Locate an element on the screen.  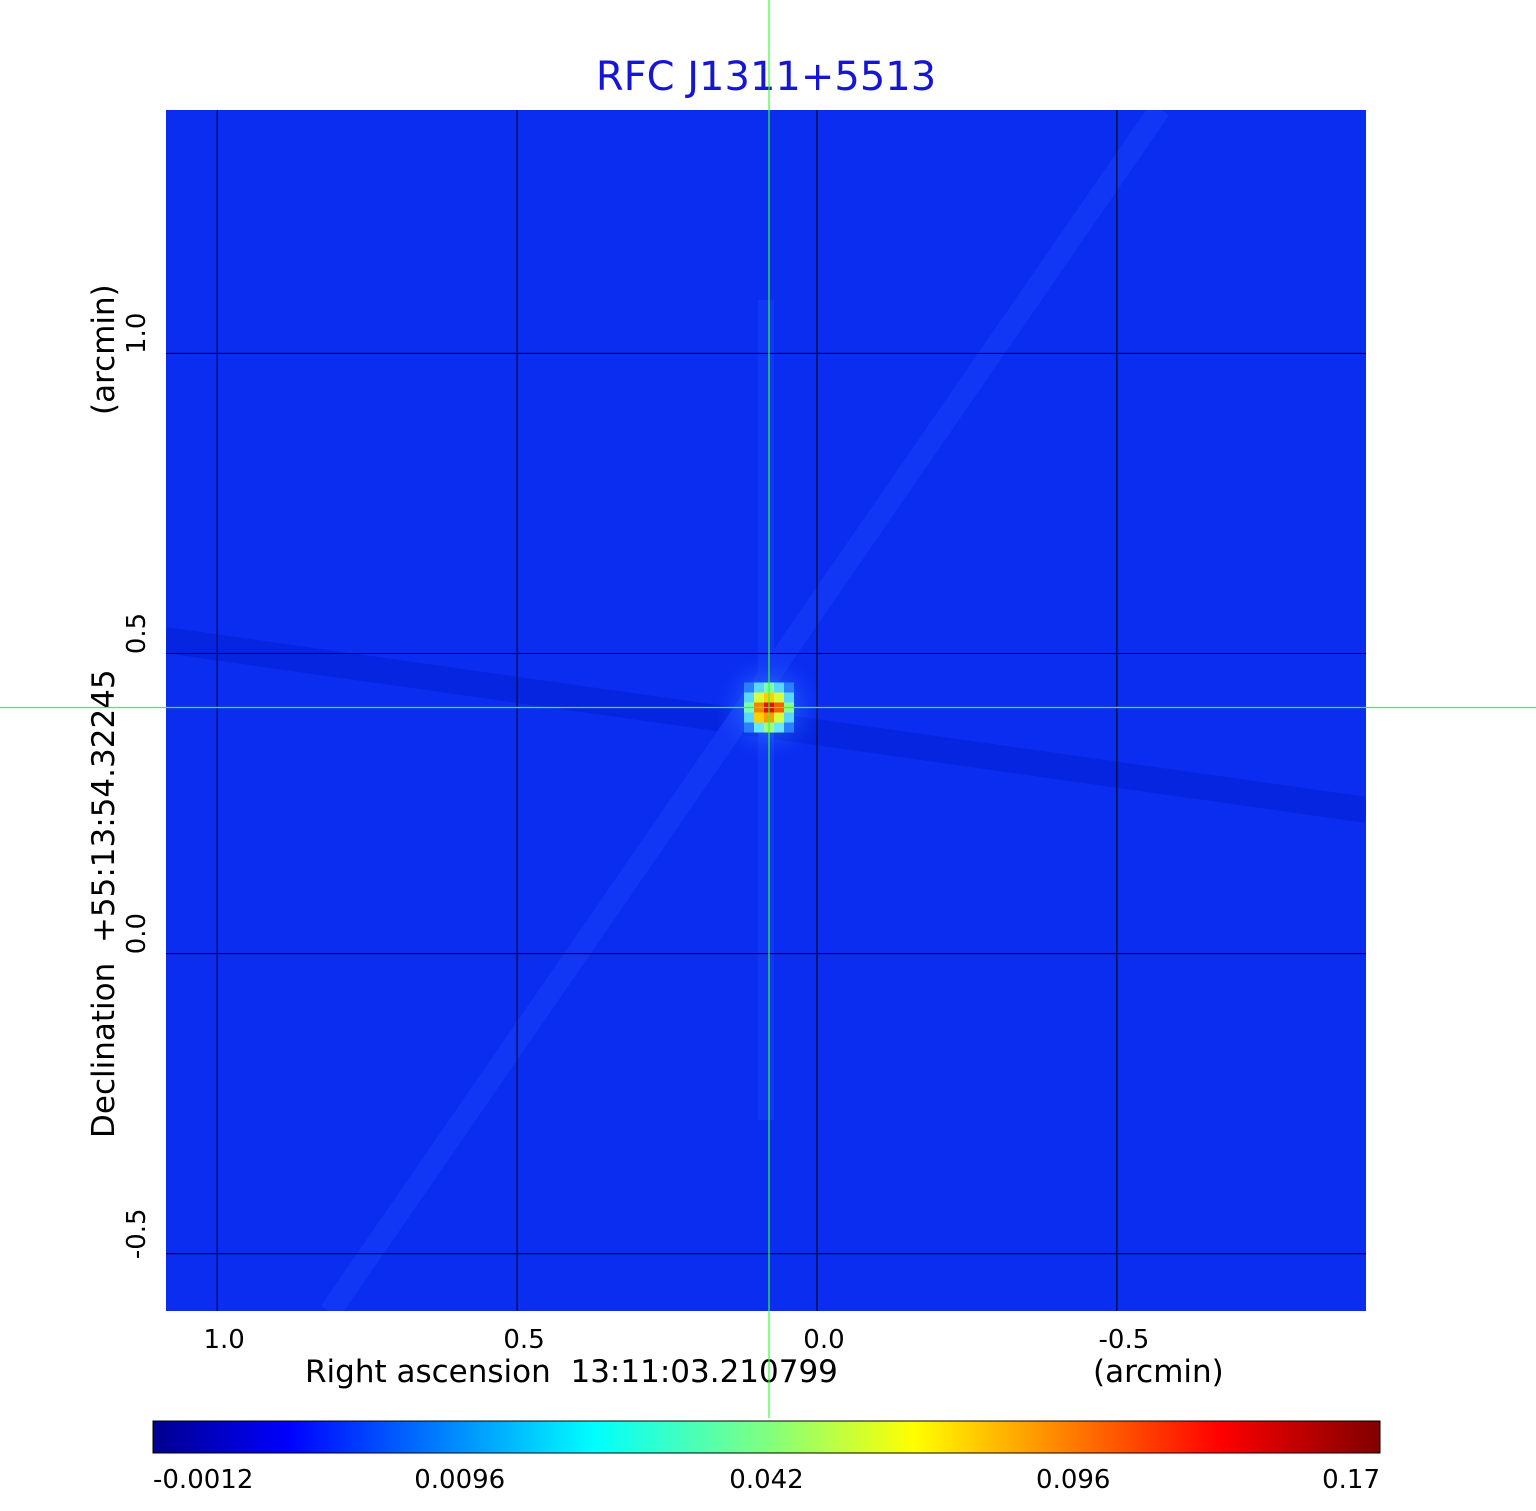
x-tick-label: -0.5 is located at coordinates (1124, 1340).